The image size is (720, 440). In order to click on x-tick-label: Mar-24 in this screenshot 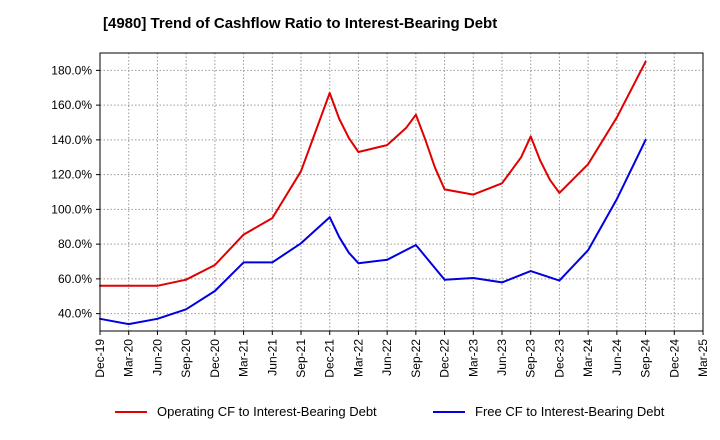, I will do `click(588, 358)`.